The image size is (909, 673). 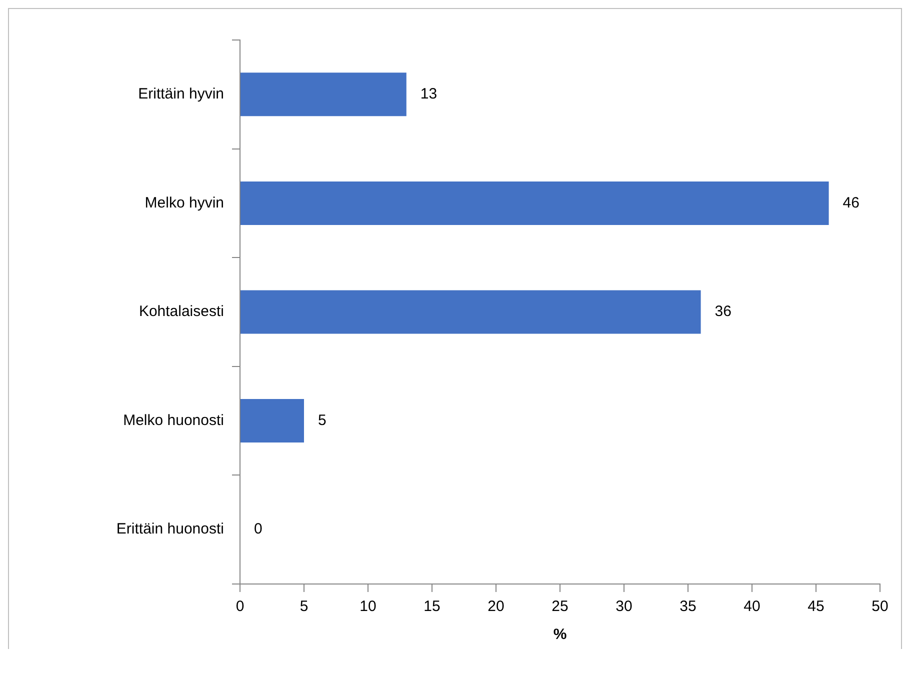 I want to click on y-tick-label: Erittäin hyvin, so click(x=181, y=94).